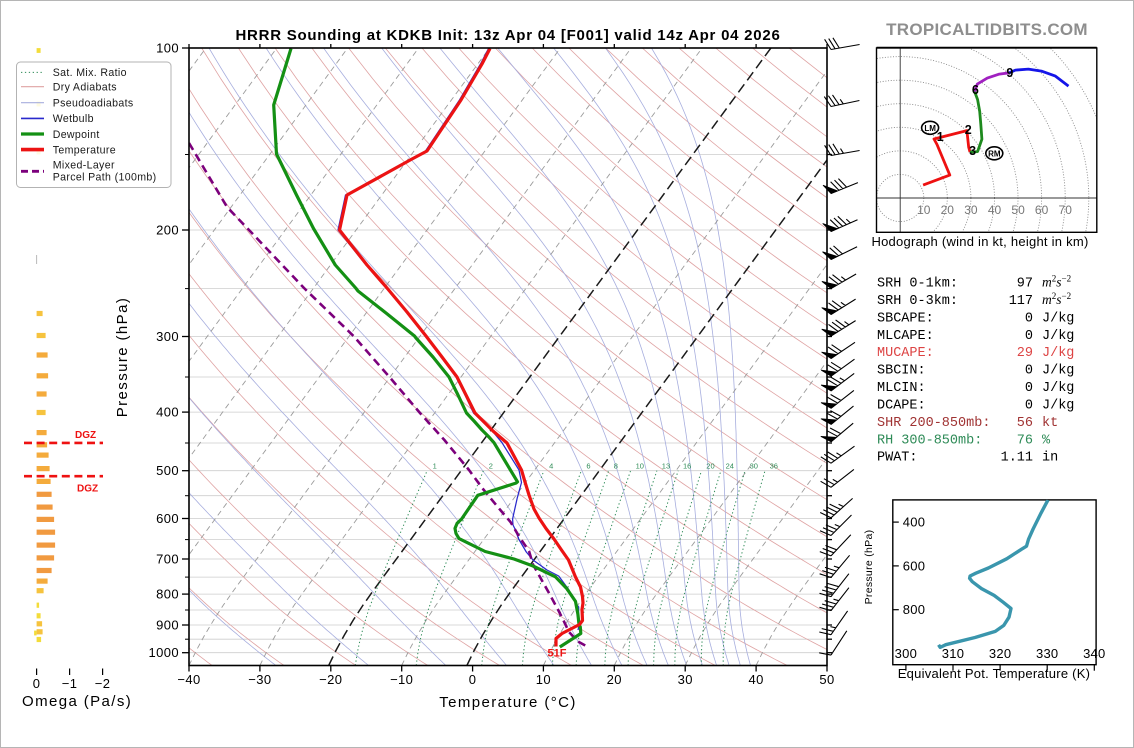  I want to click on svg-text: Temperature (°C), so click(508, 702).